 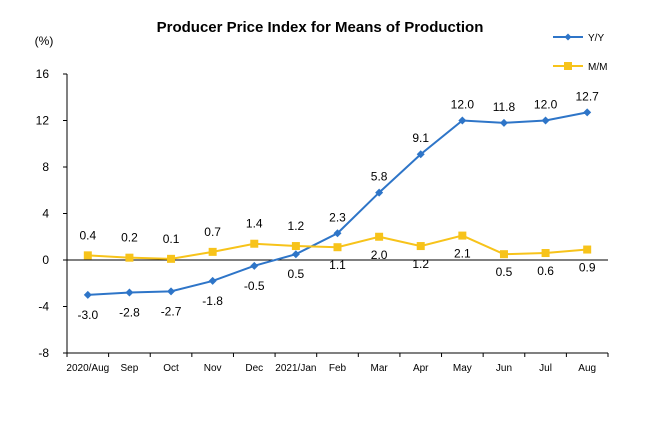 What do you see at coordinates (171, 368) in the screenshot?
I see `x-tick-label: Oct` at bounding box center [171, 368].